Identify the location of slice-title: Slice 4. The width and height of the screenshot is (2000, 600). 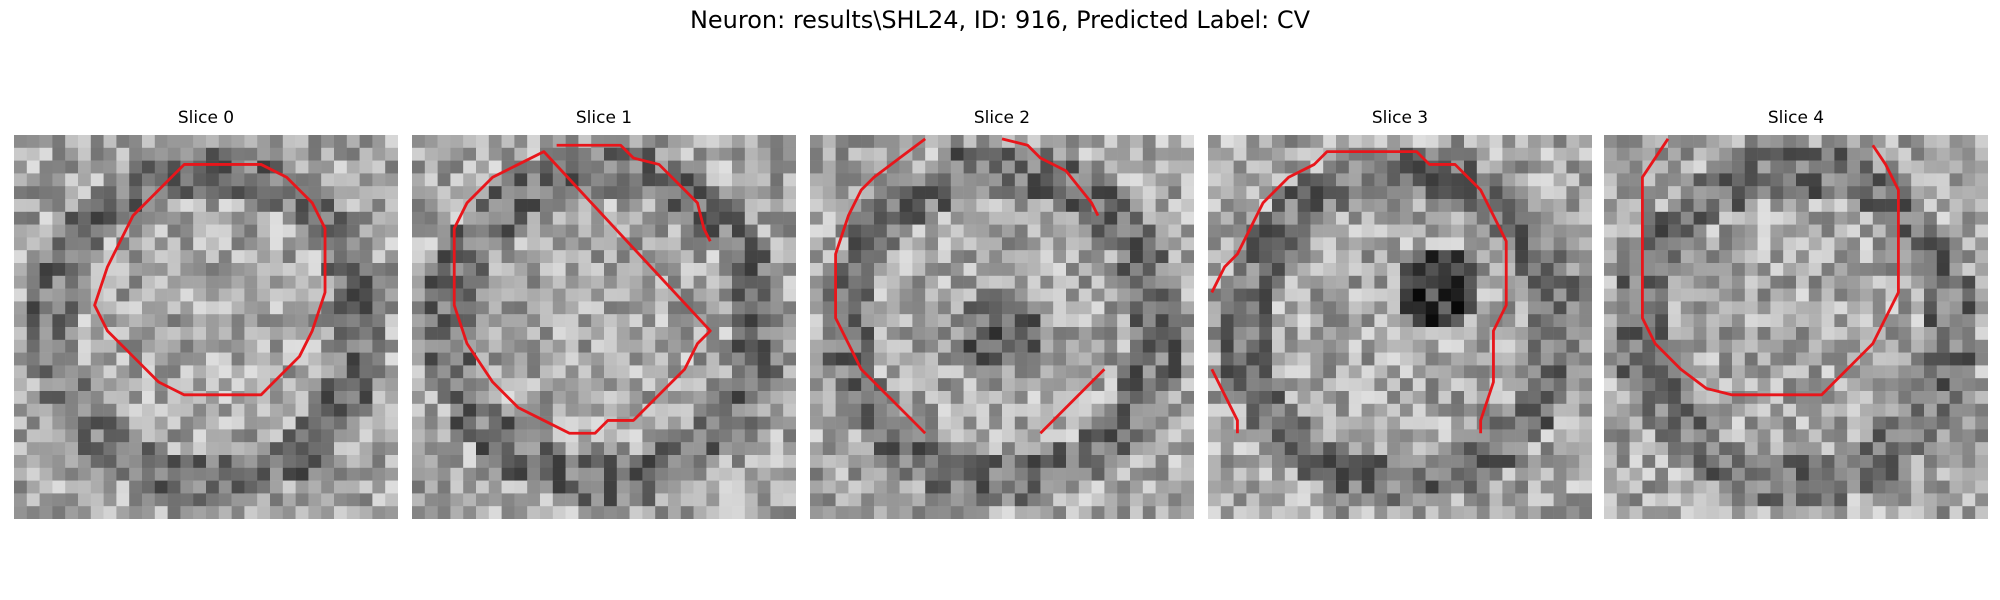
(1796, 118).